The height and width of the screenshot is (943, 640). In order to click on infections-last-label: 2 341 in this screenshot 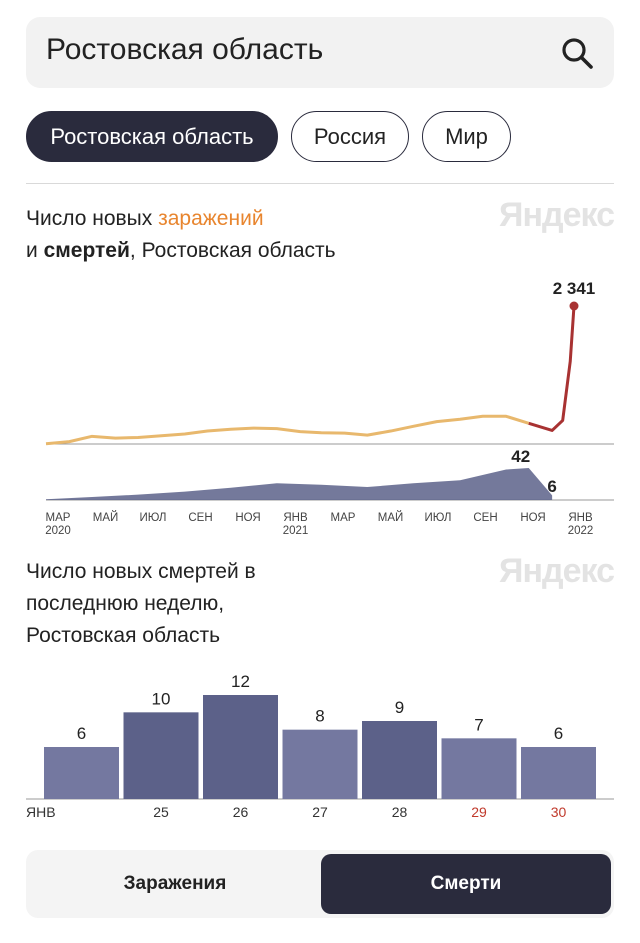, I will do `click(574, 288)`.